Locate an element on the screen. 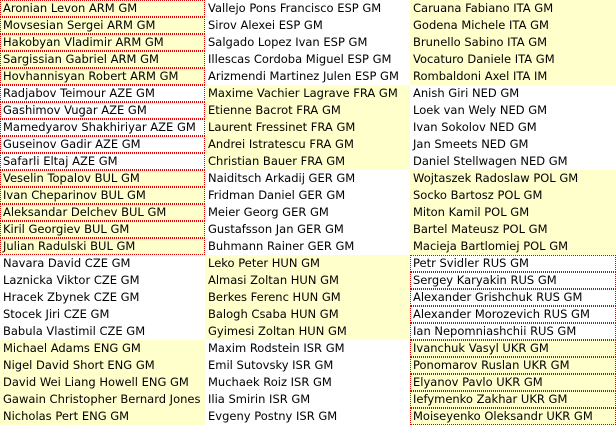  player-cell: Hakobyan Vladimir ARM GM is located at coordinates (102, 42).